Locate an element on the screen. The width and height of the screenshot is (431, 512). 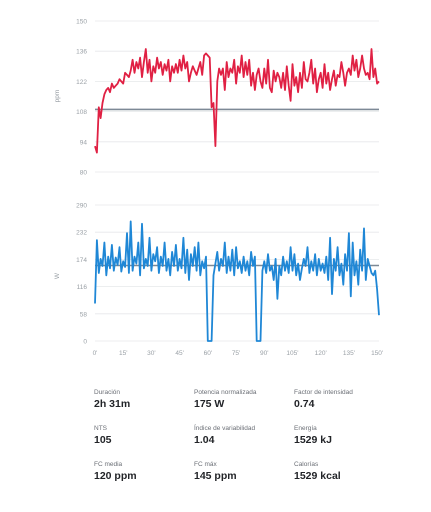
stat-variability-index: Índice de variabilidad 1.04 is located at coordinates (244, 435).